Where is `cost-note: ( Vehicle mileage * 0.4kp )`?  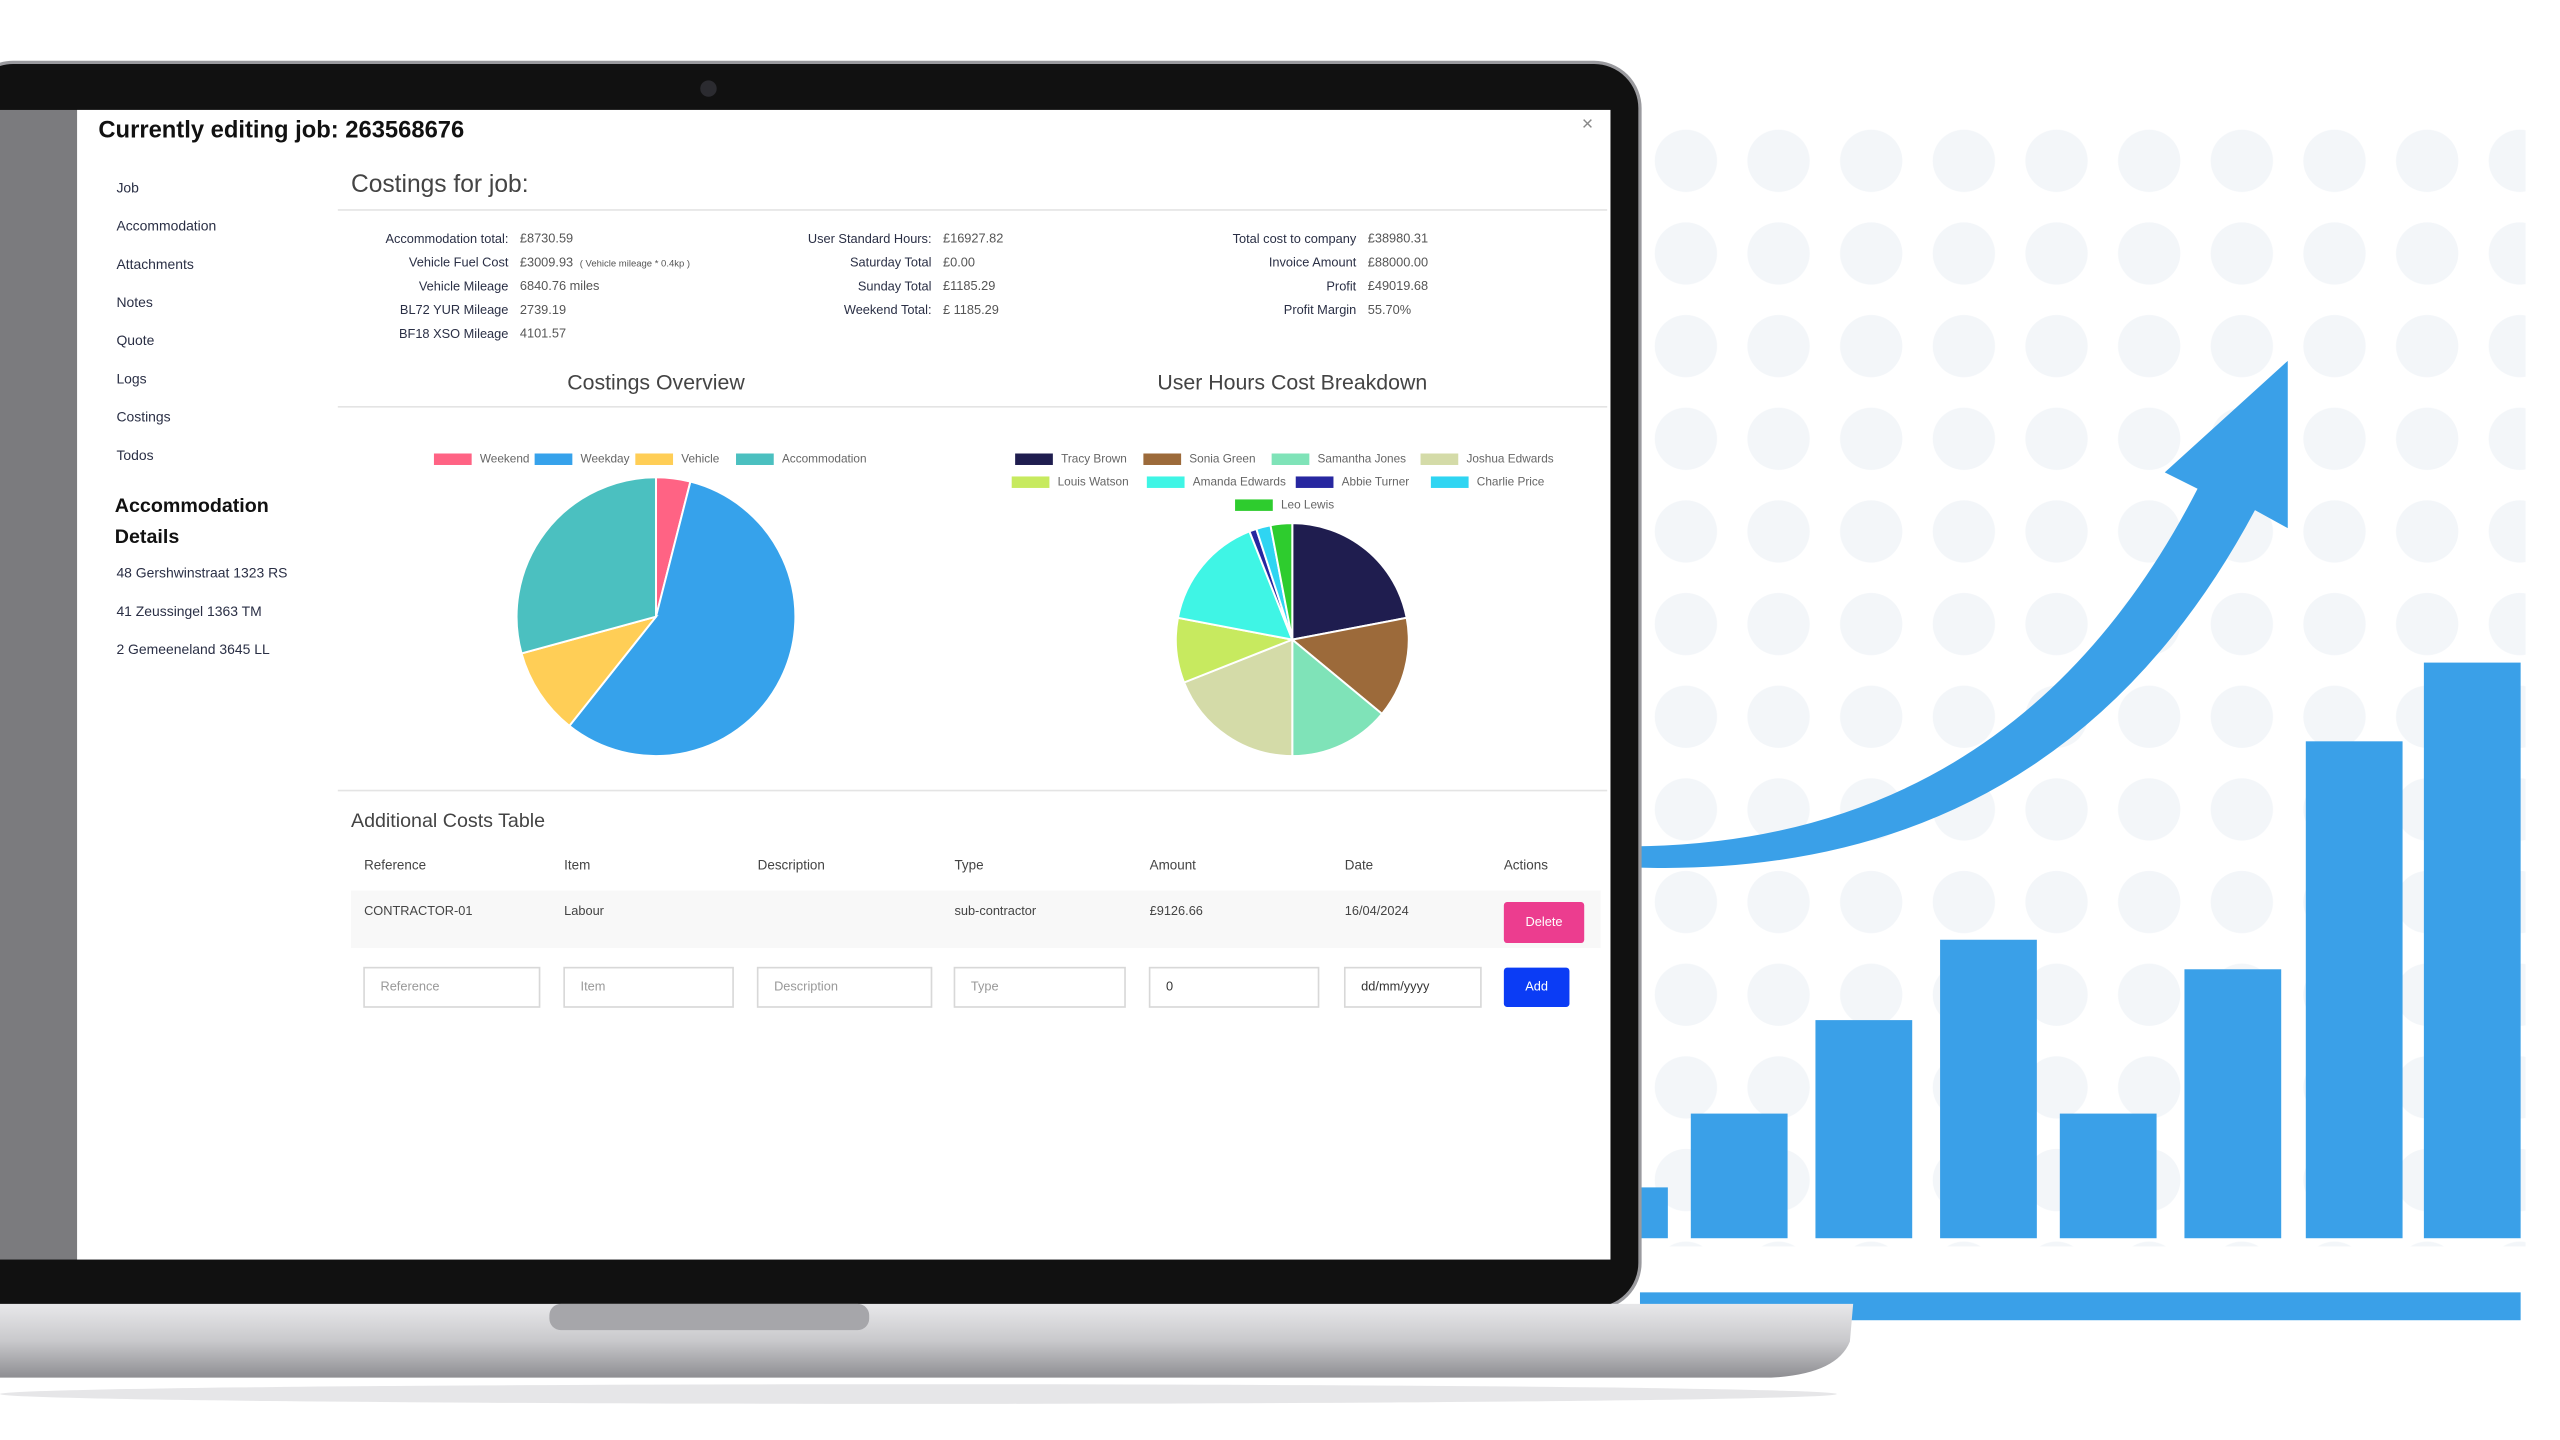
cost-note: ( Vehicle mileage * 0.4kp ) is located at coordinates (635, 263).